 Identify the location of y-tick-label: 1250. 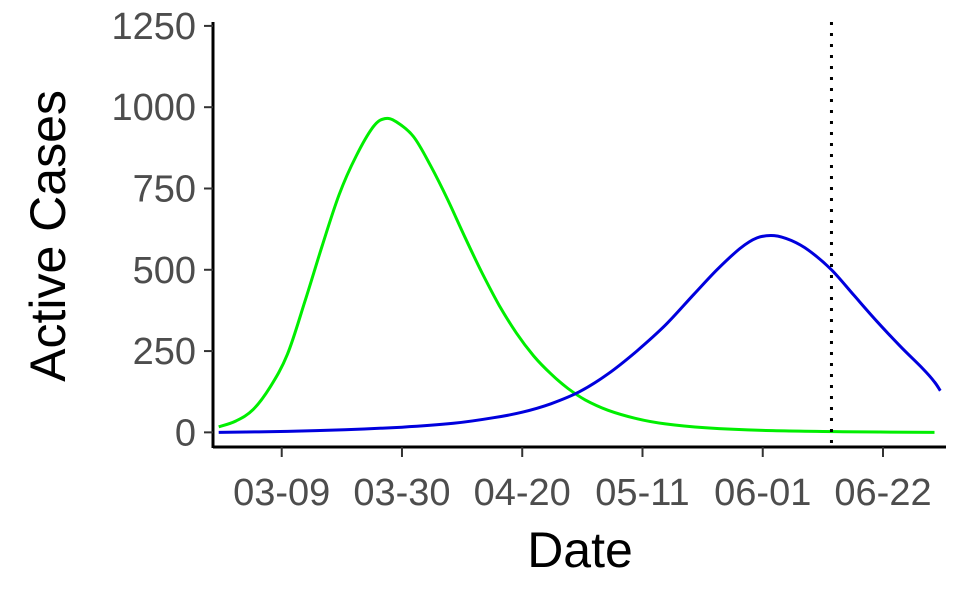
(153, 27).